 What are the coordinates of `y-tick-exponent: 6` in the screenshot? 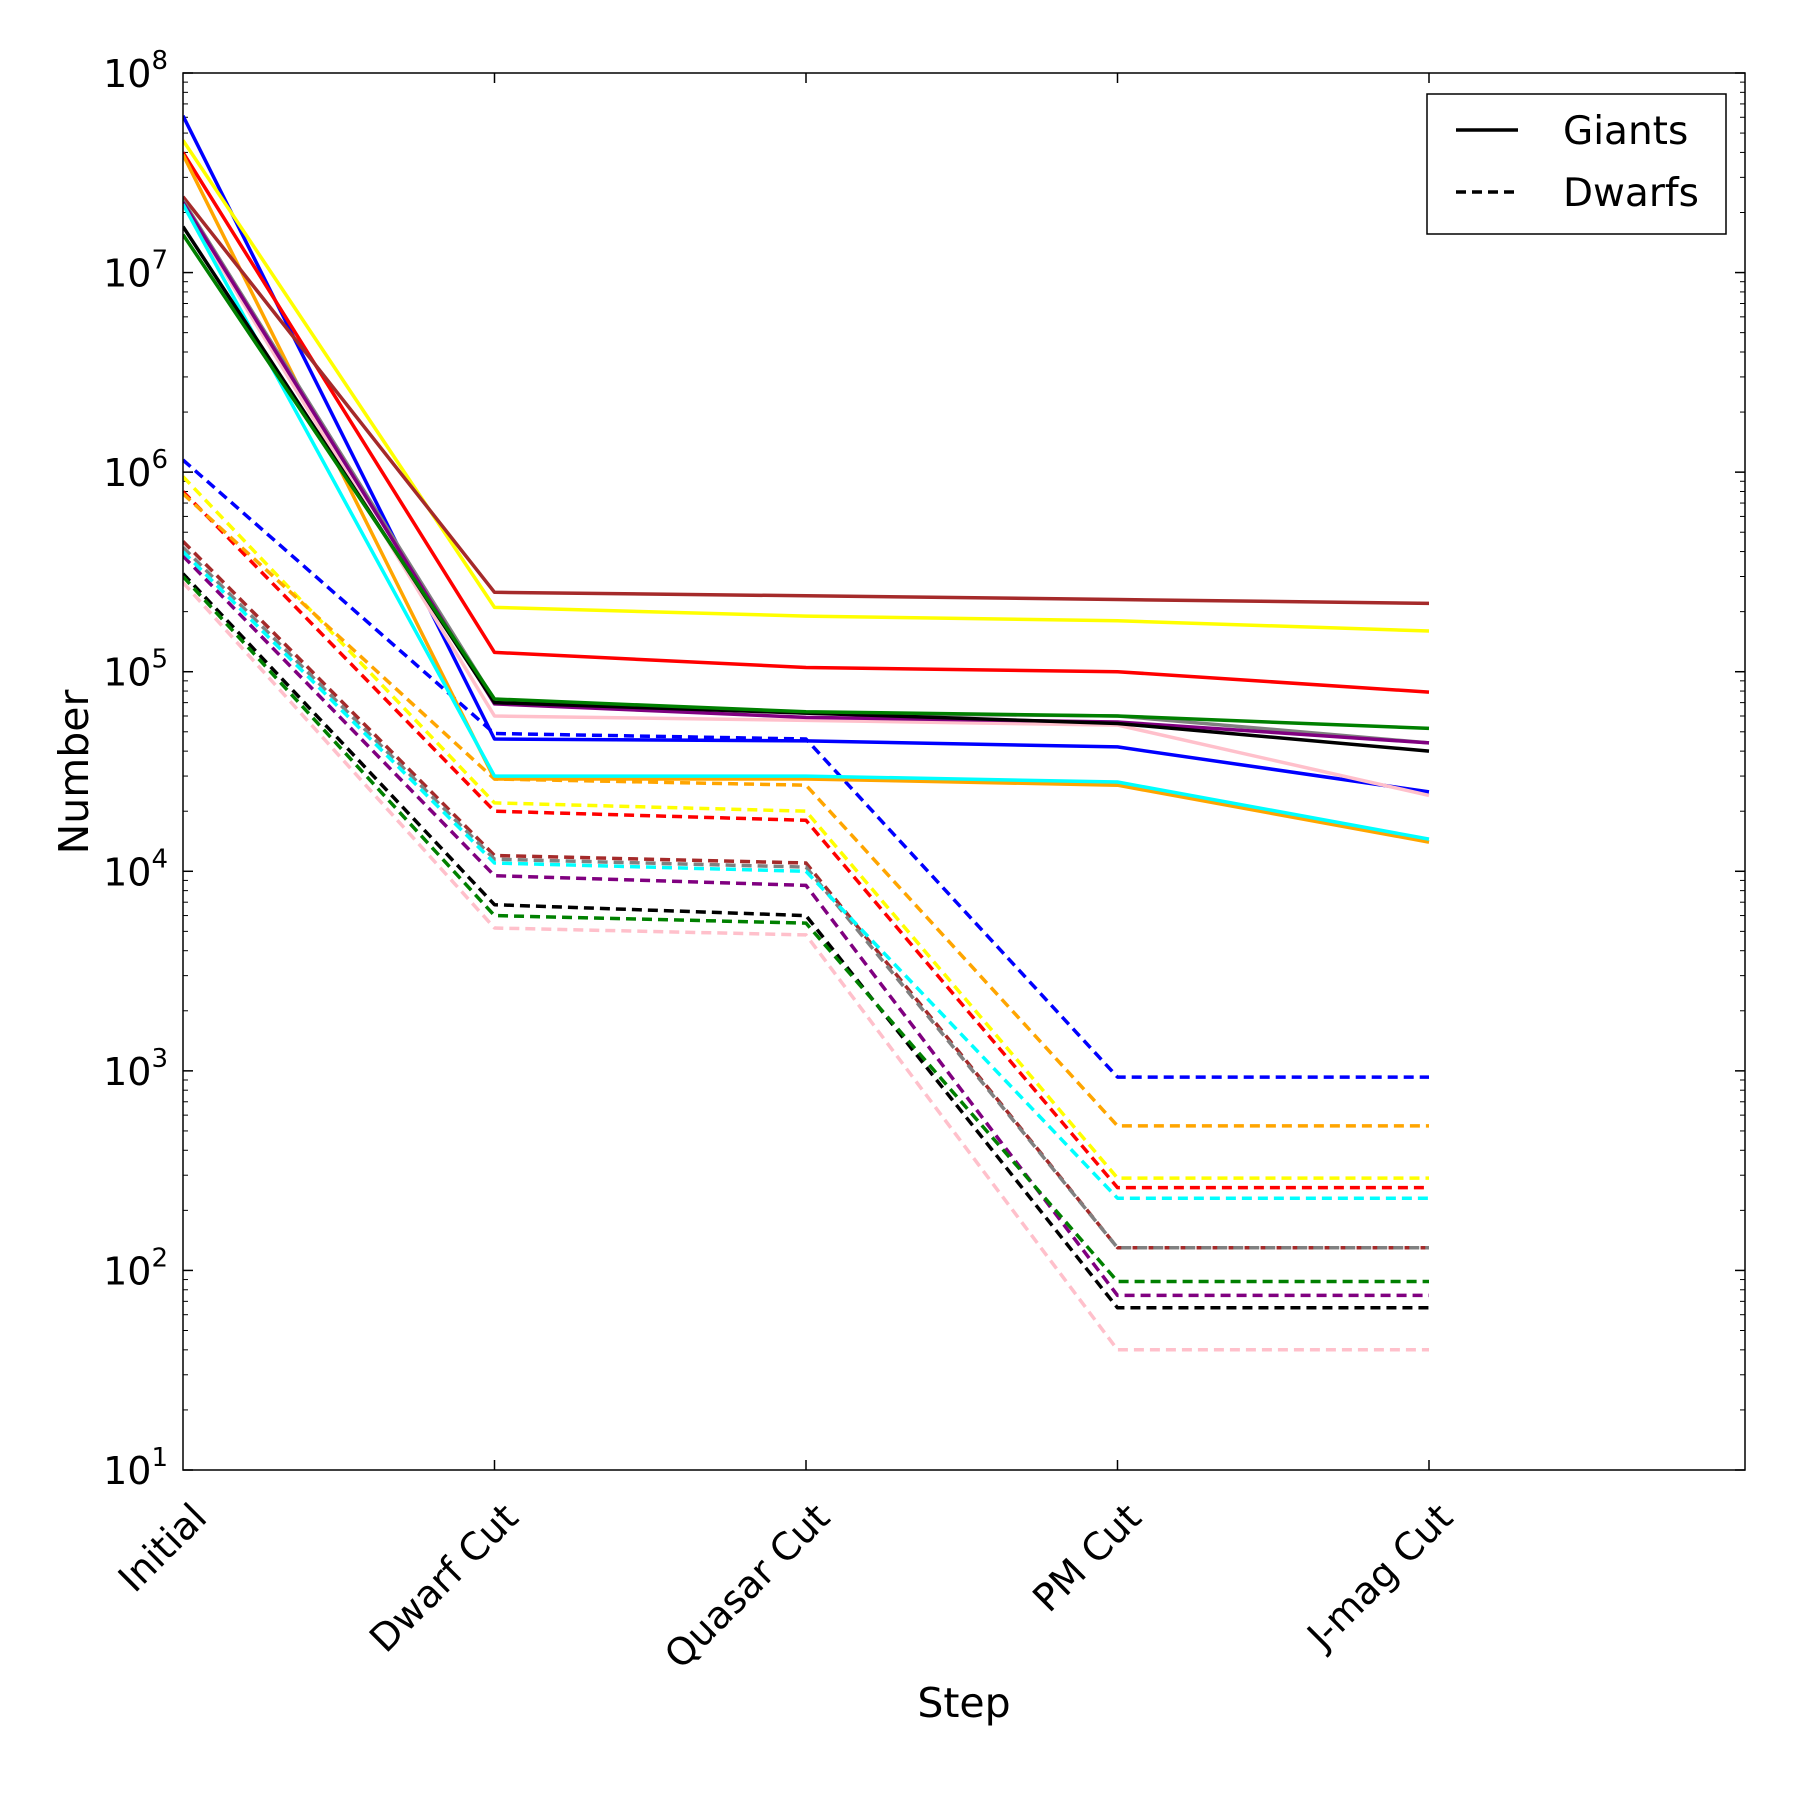 It's located at (159, 460).